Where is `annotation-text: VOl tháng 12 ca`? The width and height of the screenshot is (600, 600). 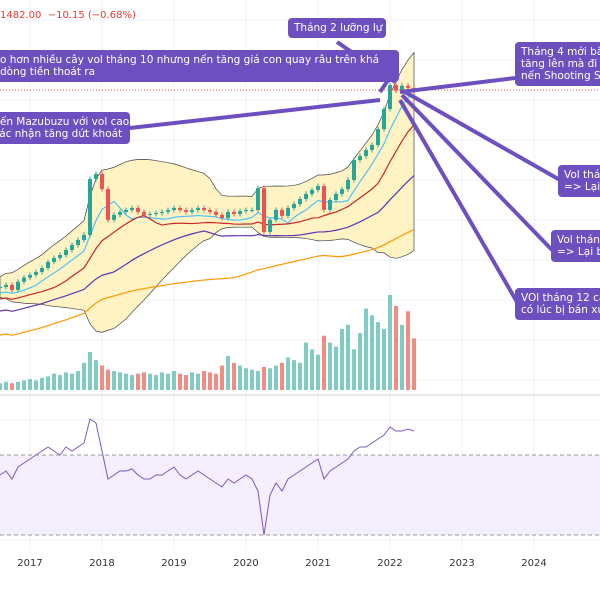
annotation-text: VOl tháng 12 ca is located at coordinates (560, 298).